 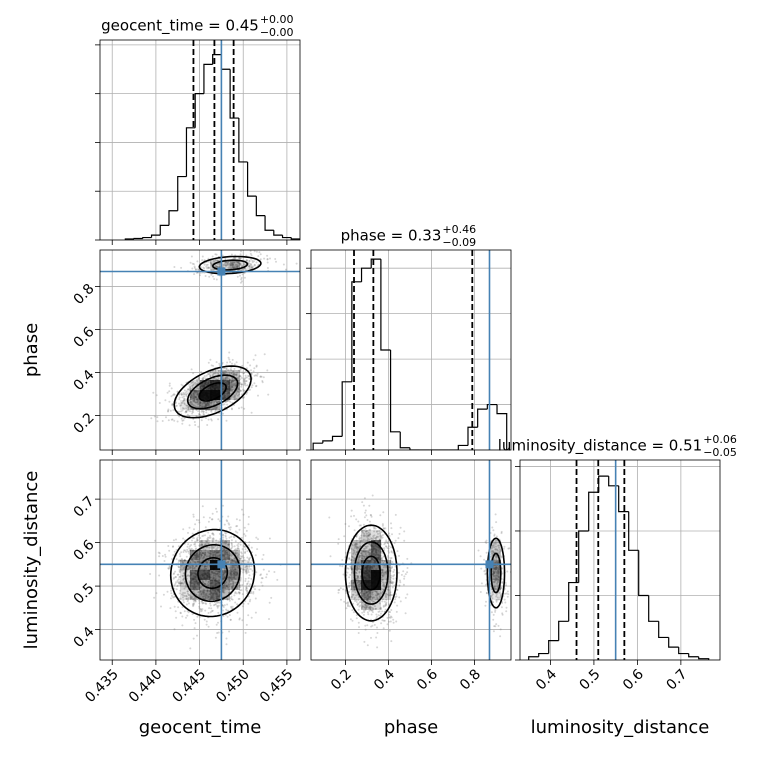 What do you see at coordinates (84, 550) in the screenshot?
I see `y-tick-label: 0.6` at bounding box center [84, 550].